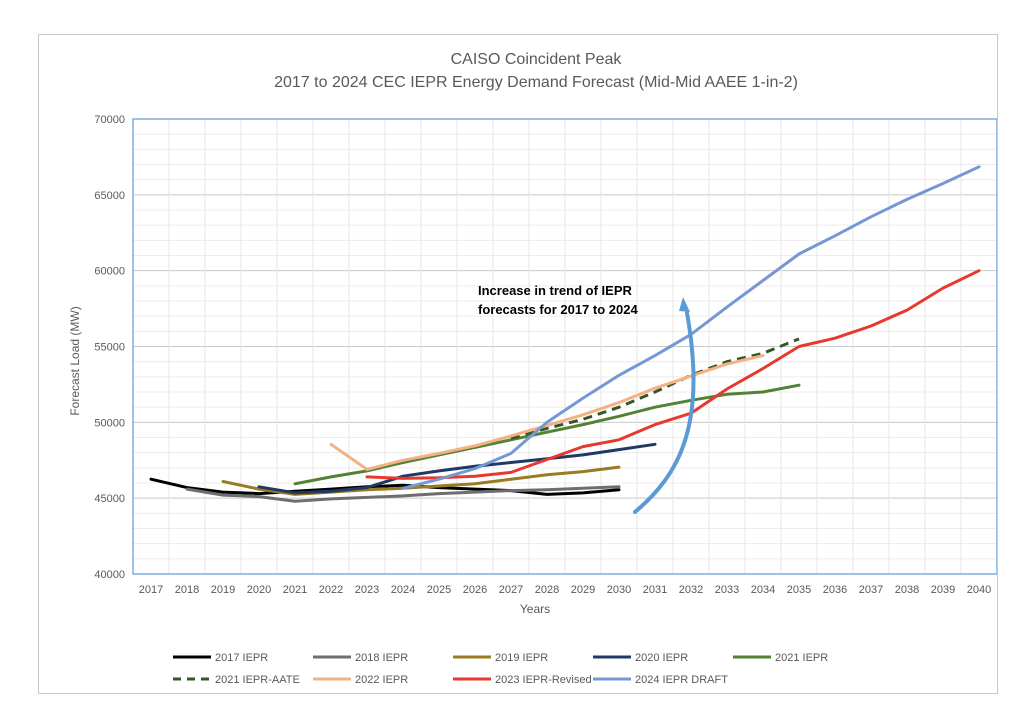 The height and width of the screenshot is (722, 1024). What do you see at coordinates (295, 590) in the screenshot?
I see `x-tick-label: 2021` at bounding box center [295, 590].